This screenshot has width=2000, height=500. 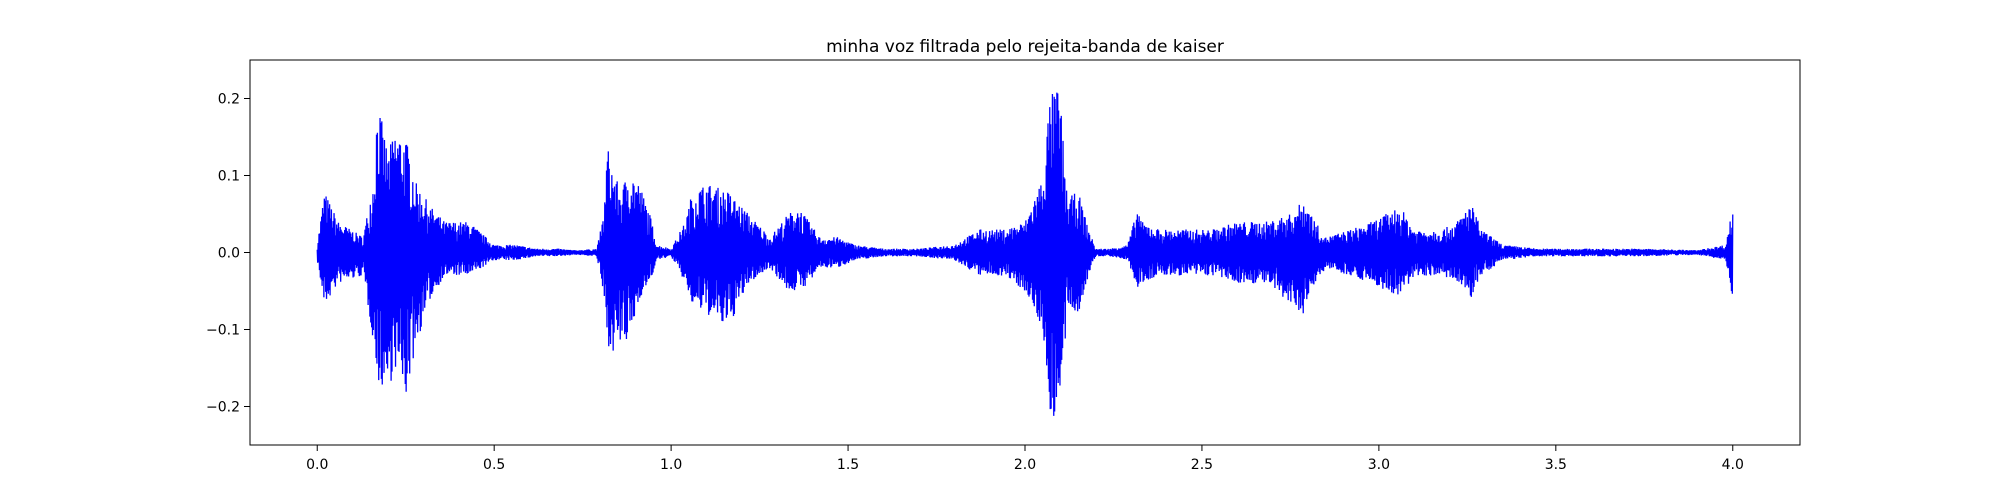 I want to click on x-axis-ticks: 0.0 0.5 1.0 1.5 2.0 2.5 3.0 3.5 4.0, so click(x=1025, y=459).